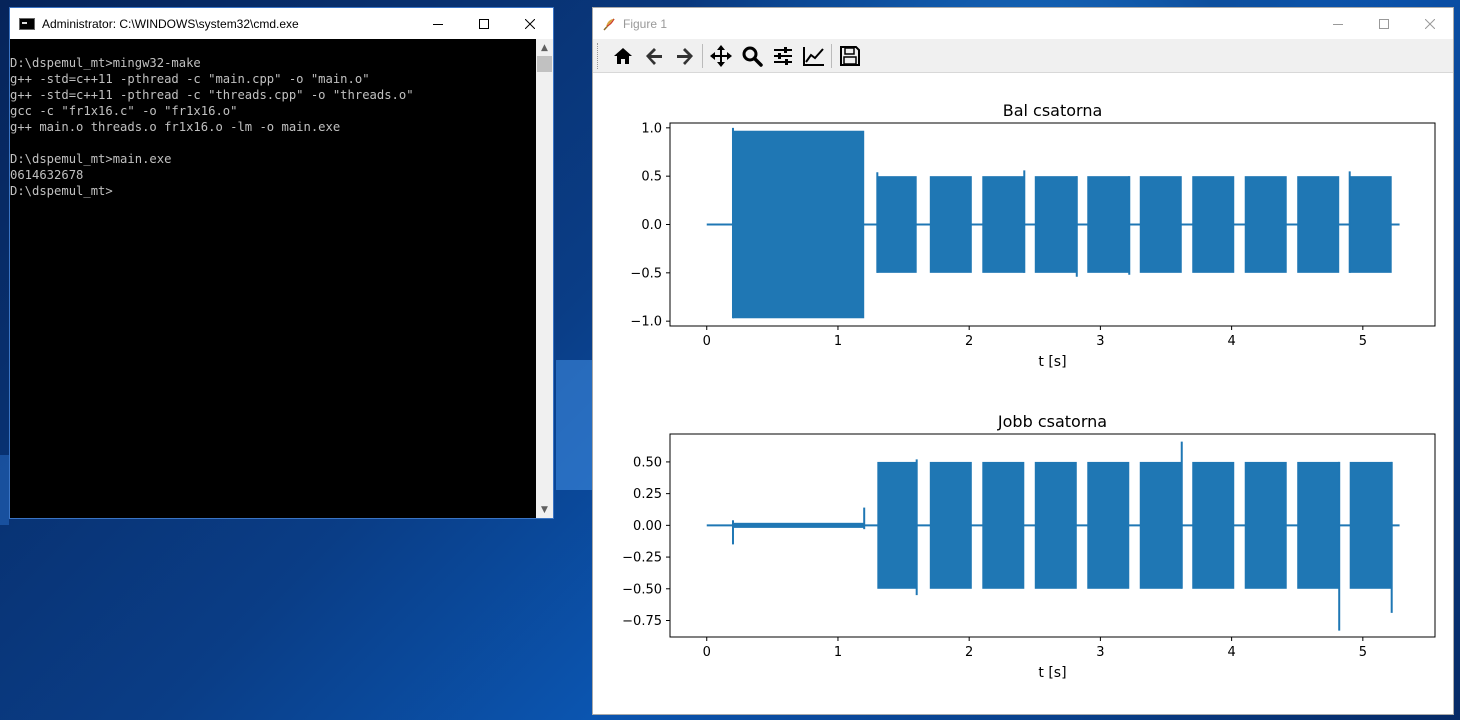 The height and width of the screenshot is (720, 1460). Describe the element at coordinates (91, 159) in the screenshot. I see `console-line: D:\dspemul_mt>main.exe` at that location.